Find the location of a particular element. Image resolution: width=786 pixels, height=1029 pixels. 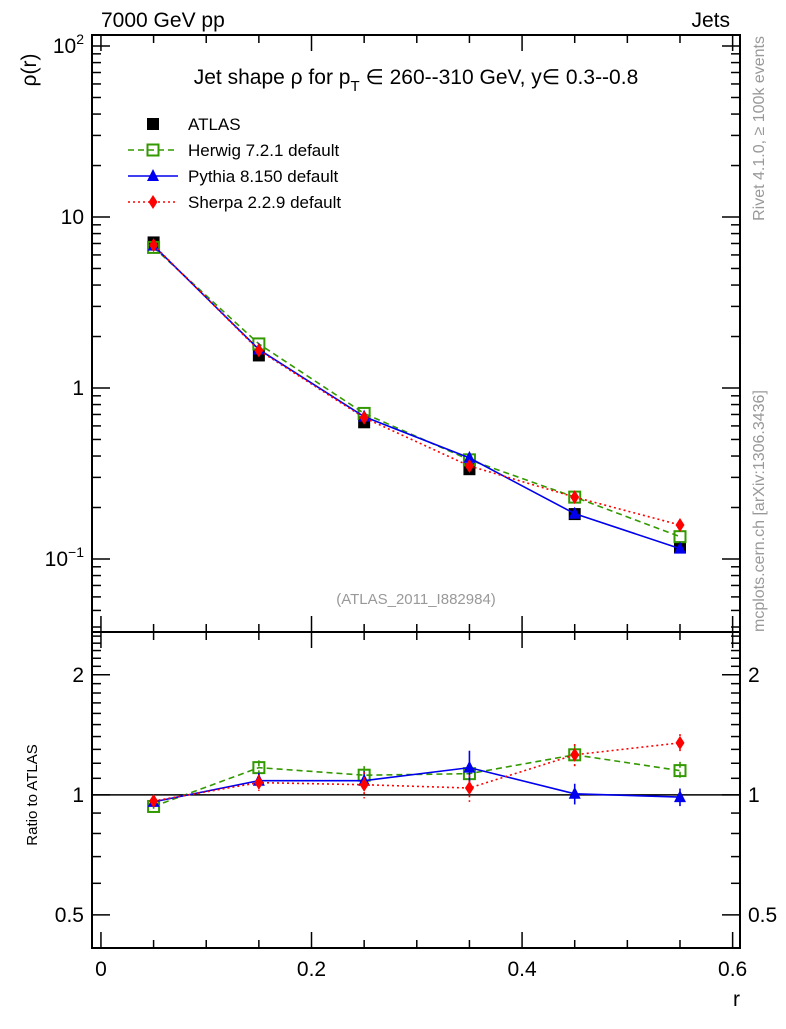

y-tick-label-right: 2 is located at coordinates (754, 675).